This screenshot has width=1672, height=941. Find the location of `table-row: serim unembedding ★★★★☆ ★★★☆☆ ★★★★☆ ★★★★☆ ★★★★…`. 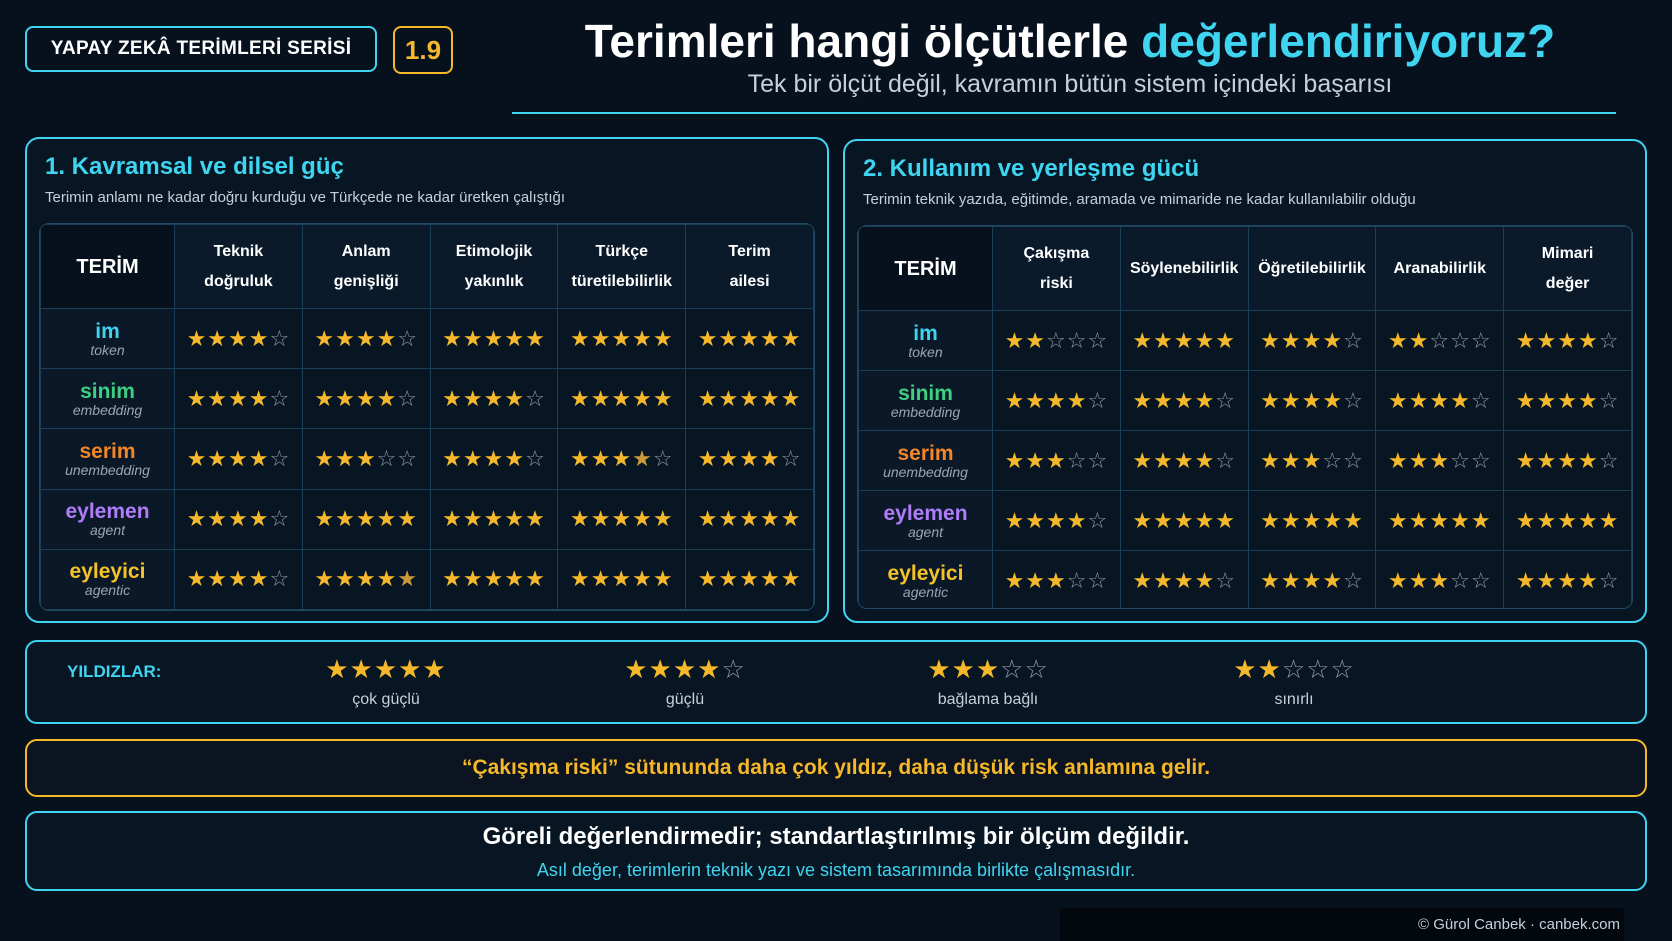

table-row: serim unembedding ★★★★☆ ★★★☆☆ ★★★★☆ ★★★★☆ ★★★★… is located at coordinates (427, 459).